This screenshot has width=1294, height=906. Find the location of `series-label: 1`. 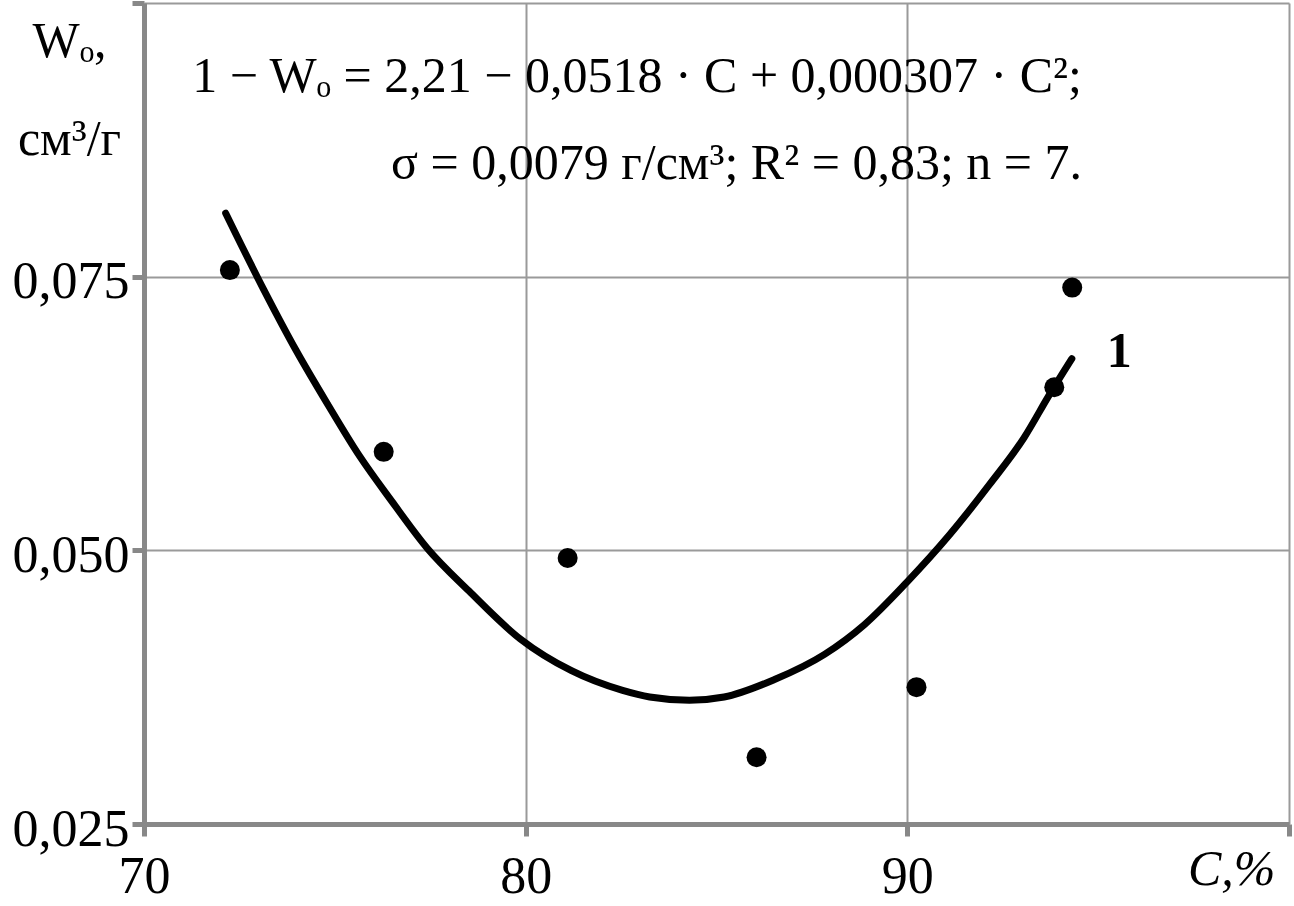

series-label: 1 is located at coordinates (1119, 349).